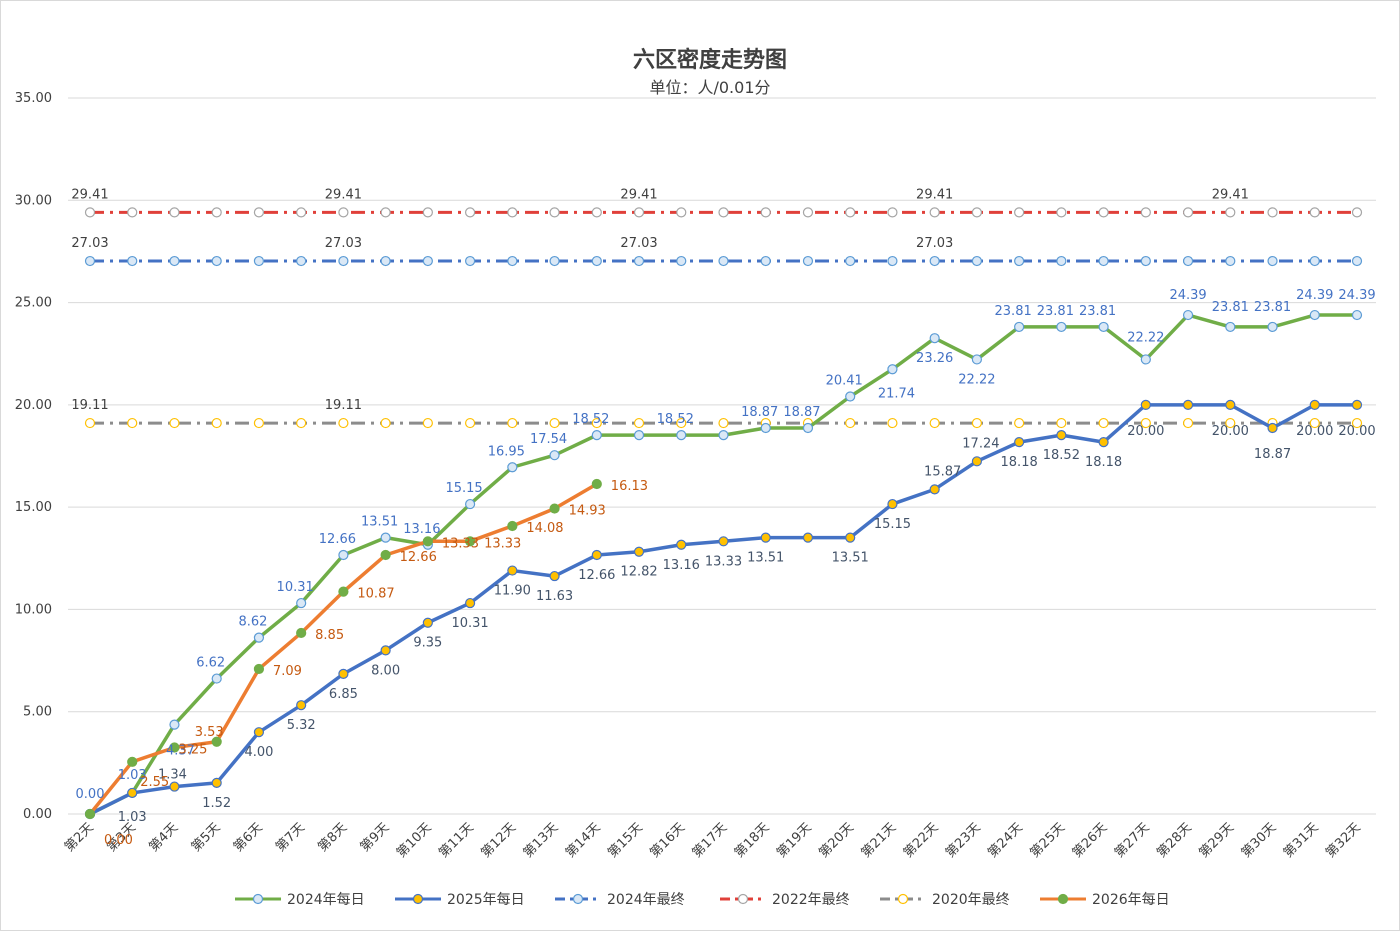 The image size is (1400, 931). I want to click on x-tick-label: 第4天, so click(163, 837).